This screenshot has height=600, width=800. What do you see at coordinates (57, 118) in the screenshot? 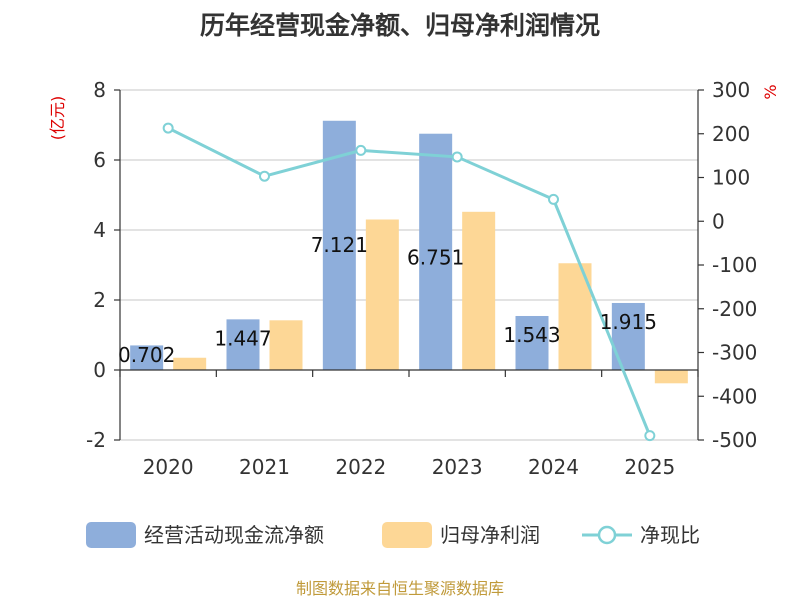
I see `left-axis-unit: (亿元)` at bounding box center [57, 118].